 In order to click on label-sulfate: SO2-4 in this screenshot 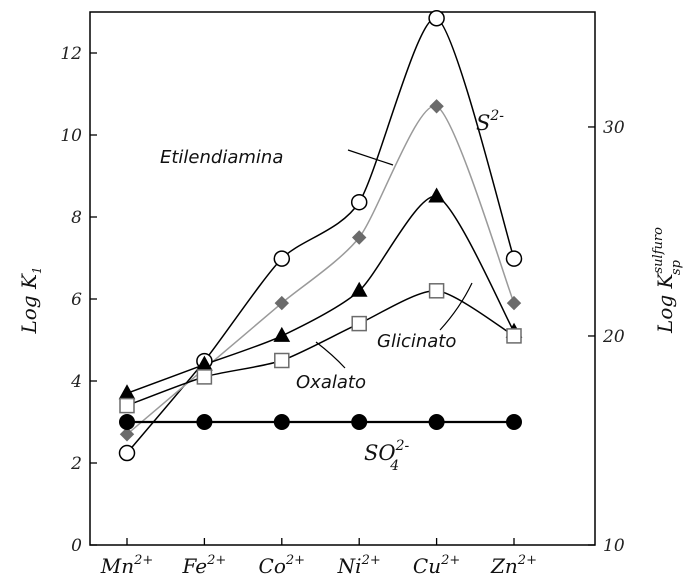, I will do `click(387, 456)`.